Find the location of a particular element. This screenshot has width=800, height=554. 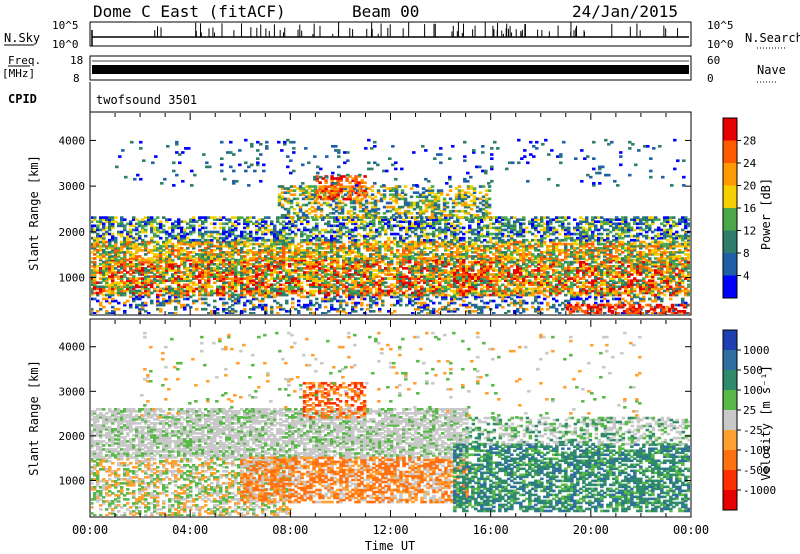

nsearch-tick-top: 10^5 is located at coordinates (720, 25).